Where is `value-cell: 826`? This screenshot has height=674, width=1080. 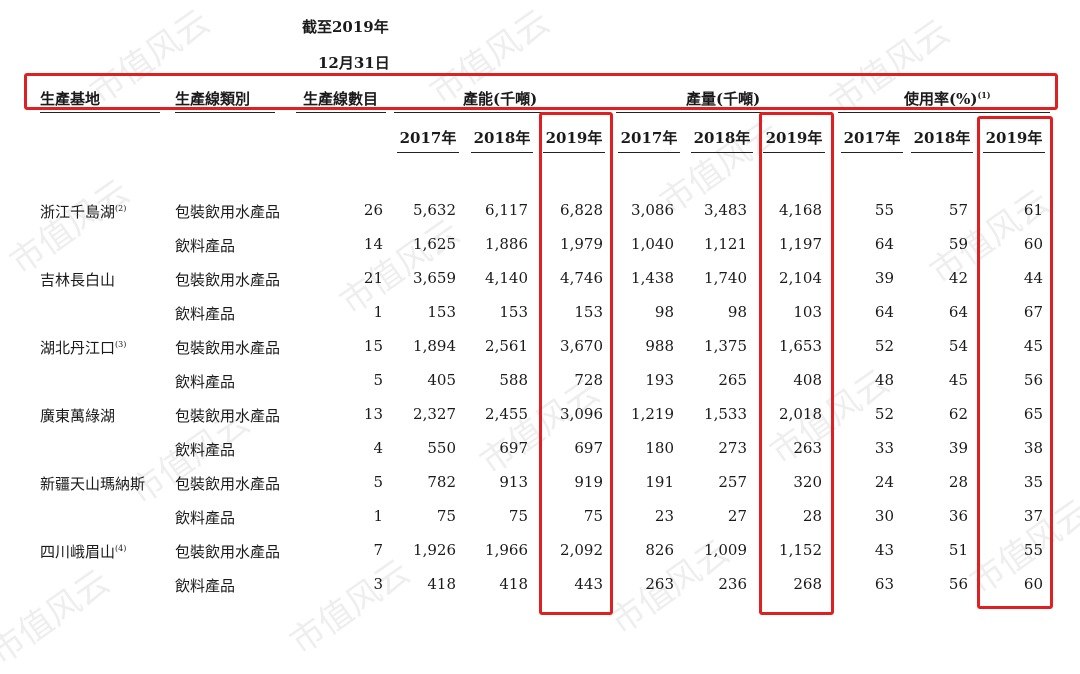 value-cell: 826 is located at coordinates (659, 550).